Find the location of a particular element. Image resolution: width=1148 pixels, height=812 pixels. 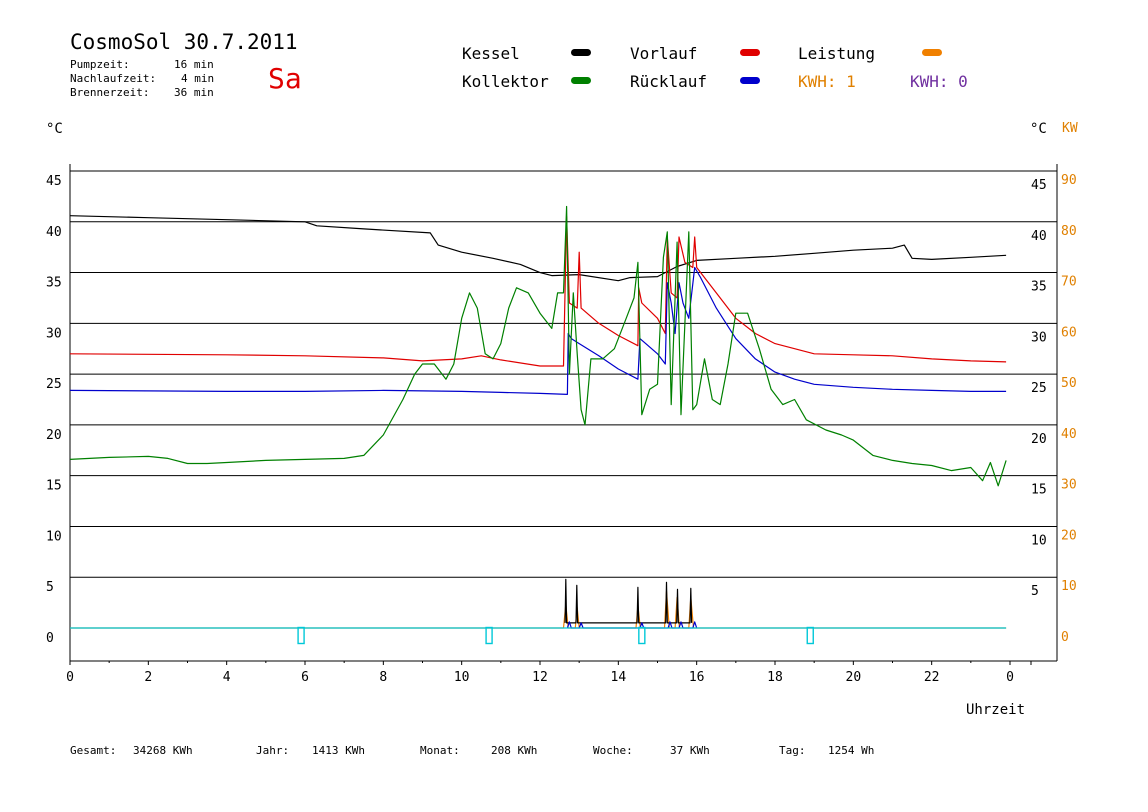

x-tick-label: 2 is located at coordinates (148, 677).